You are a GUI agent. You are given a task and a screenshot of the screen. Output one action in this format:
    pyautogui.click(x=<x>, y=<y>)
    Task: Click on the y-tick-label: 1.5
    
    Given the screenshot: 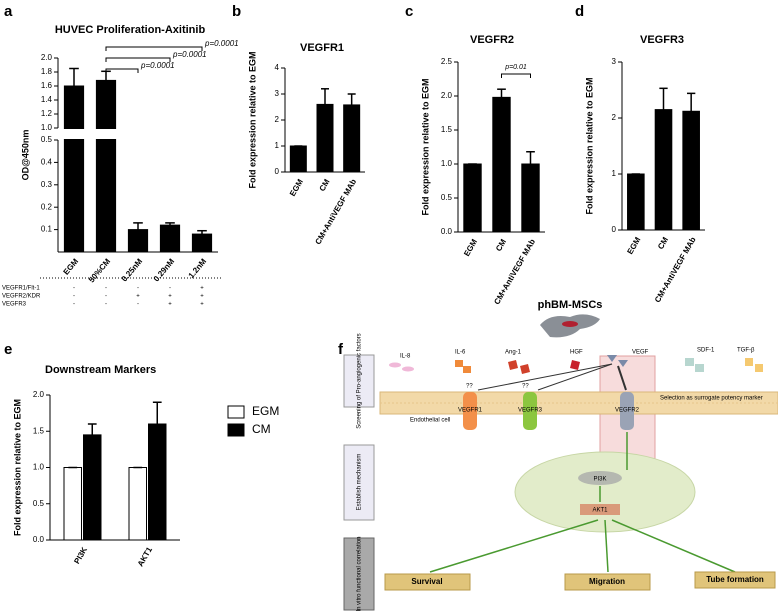 What is the action you would take?
    pyautogui.click(x=447, y=129)
    